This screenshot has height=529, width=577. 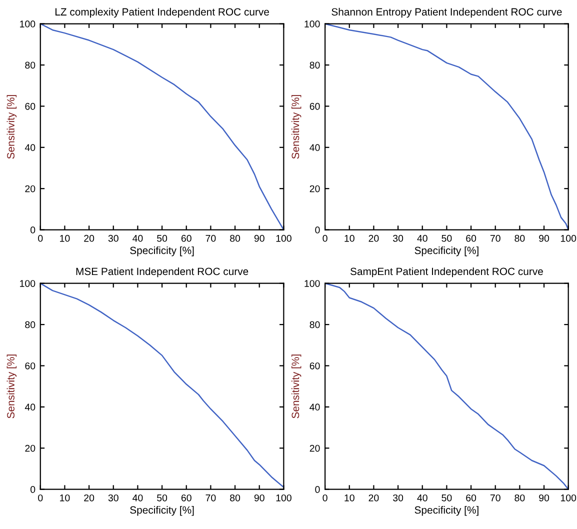 What do you see at coordinates (162, 13) in the screenshot?
I see `chart-title: LZ complexity Patient Independent ROC curve` at bounding box center [162, 13].